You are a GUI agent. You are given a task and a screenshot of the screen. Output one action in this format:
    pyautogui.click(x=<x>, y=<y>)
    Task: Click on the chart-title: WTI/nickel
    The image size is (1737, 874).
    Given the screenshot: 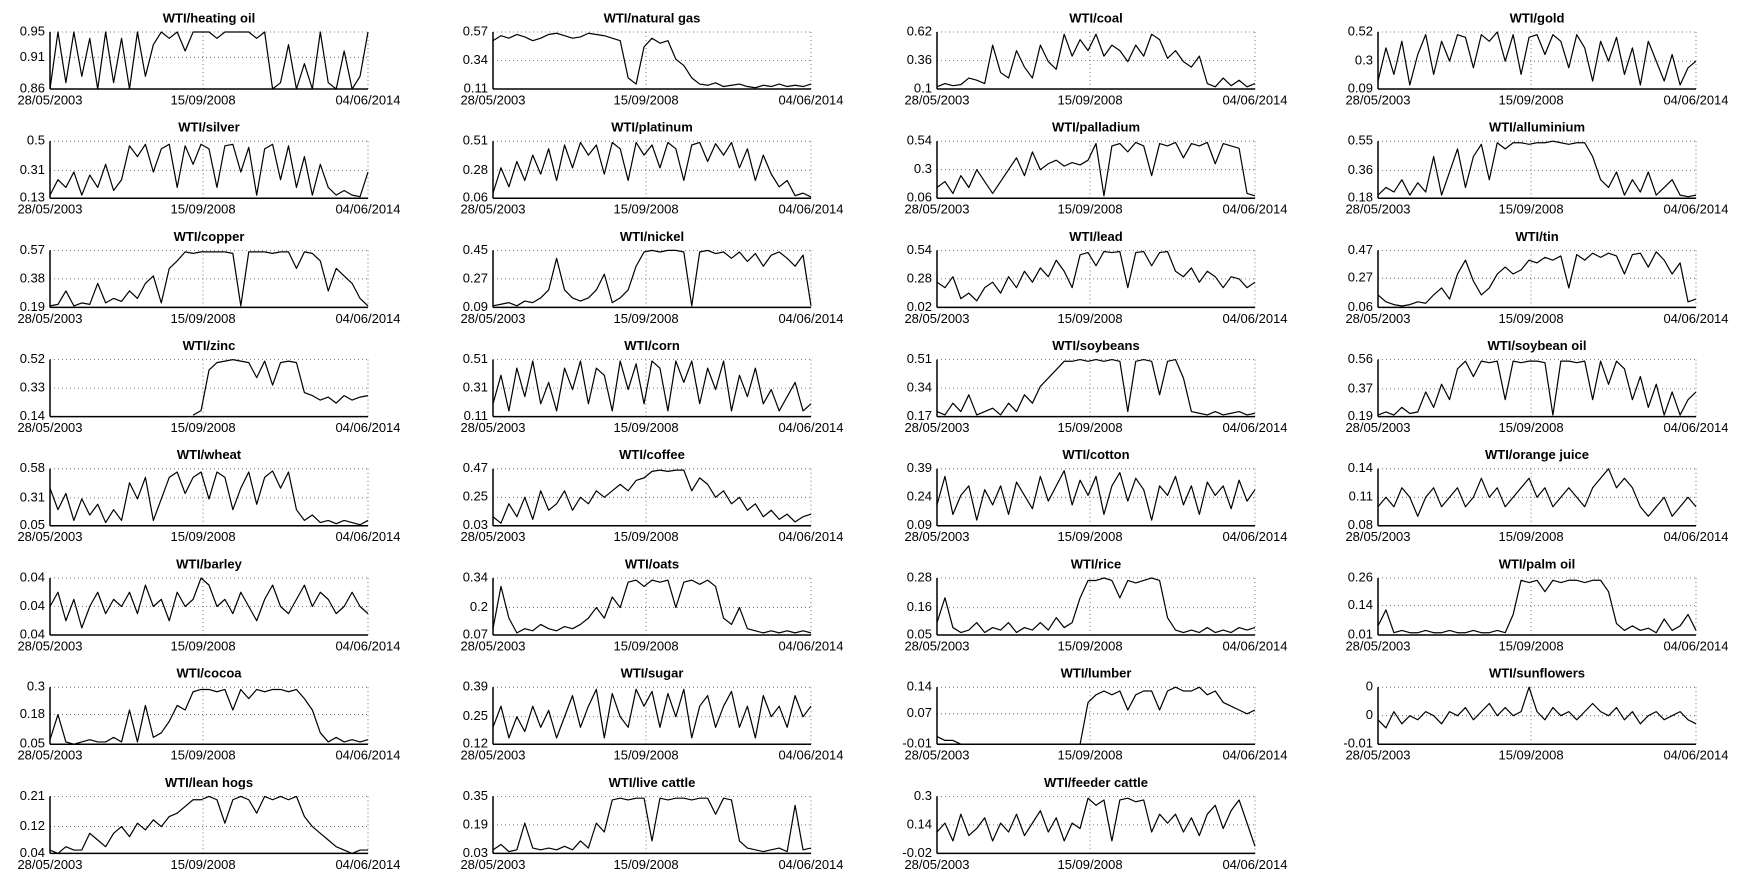 What is the action you would take?
    pyautogui.click(x=652, y=236)
    